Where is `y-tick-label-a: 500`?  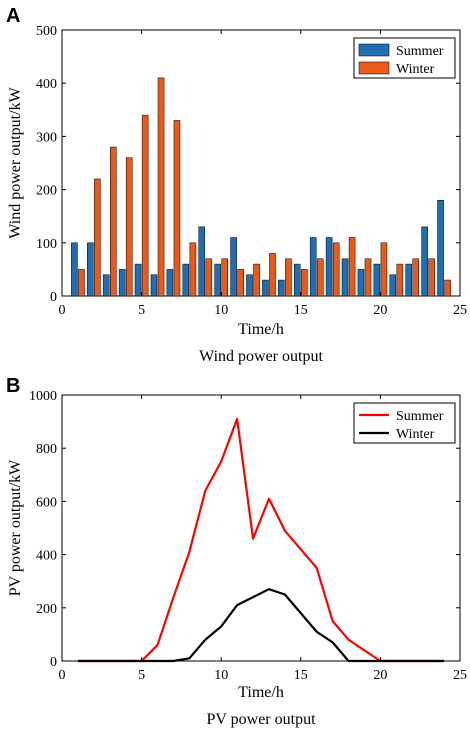
y-tick-label-a: 500 is located at coordinates (46, 31).